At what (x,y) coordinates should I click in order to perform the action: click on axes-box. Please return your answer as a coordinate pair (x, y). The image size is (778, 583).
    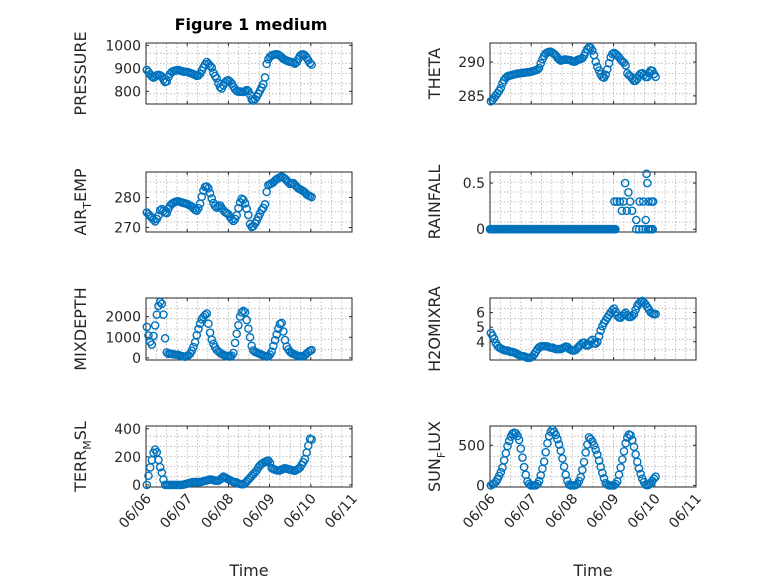
    Looking at the image, I should click on (249, 202).